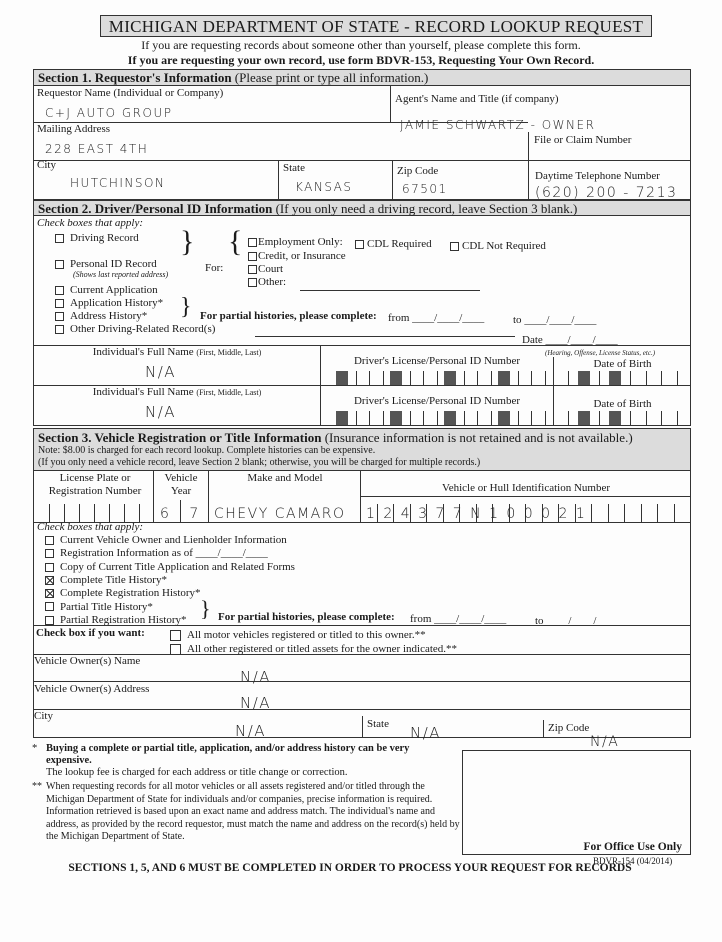  Describe the element at coordinates (183, 514) in the screenshot. I see `year-field: 6 7` at that location.